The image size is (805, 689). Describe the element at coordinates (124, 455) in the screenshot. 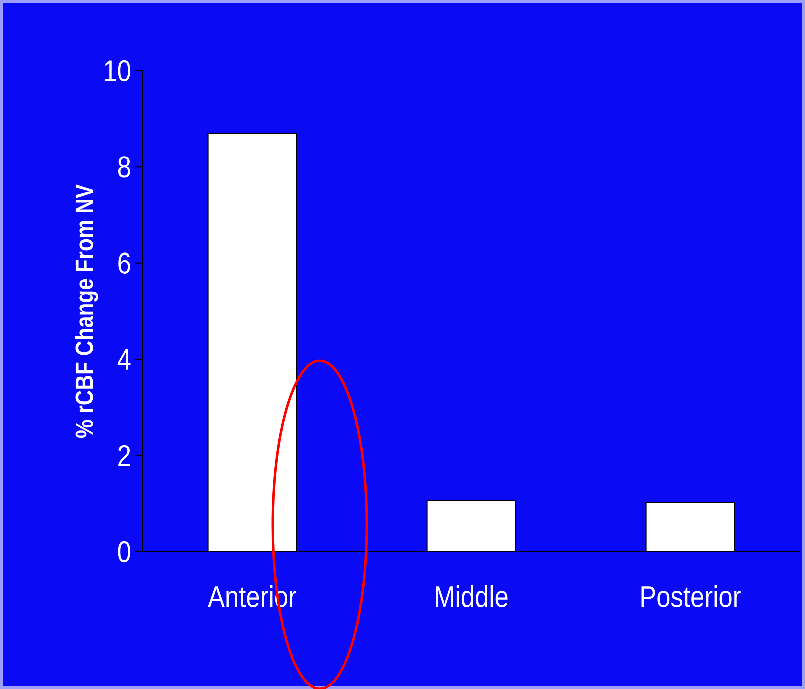

I see `y-tick-label: 2` at that location.